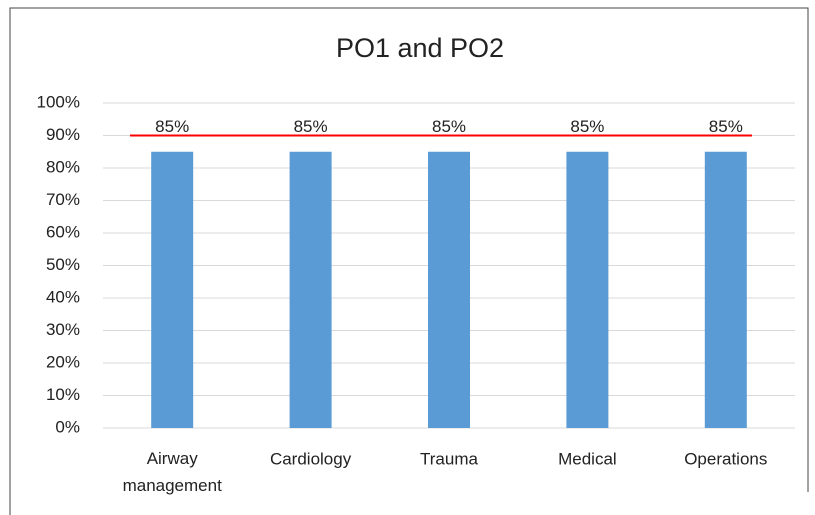  What do you see at coordinates (63, 296) in the screenshot?
I see `y-tick-label: 40%` at bounding box center [63, 296].